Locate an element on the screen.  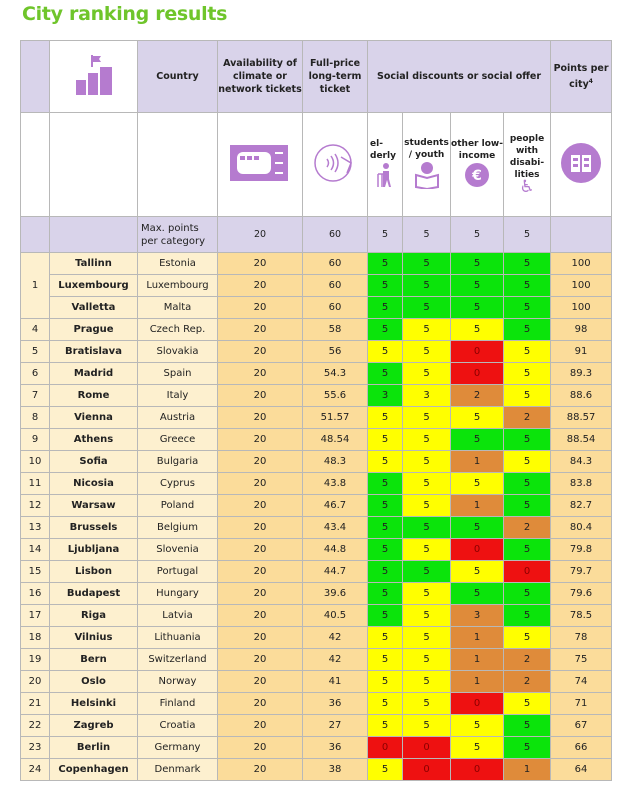
points-header-label: Points per city is located at coordinates (581, 76).